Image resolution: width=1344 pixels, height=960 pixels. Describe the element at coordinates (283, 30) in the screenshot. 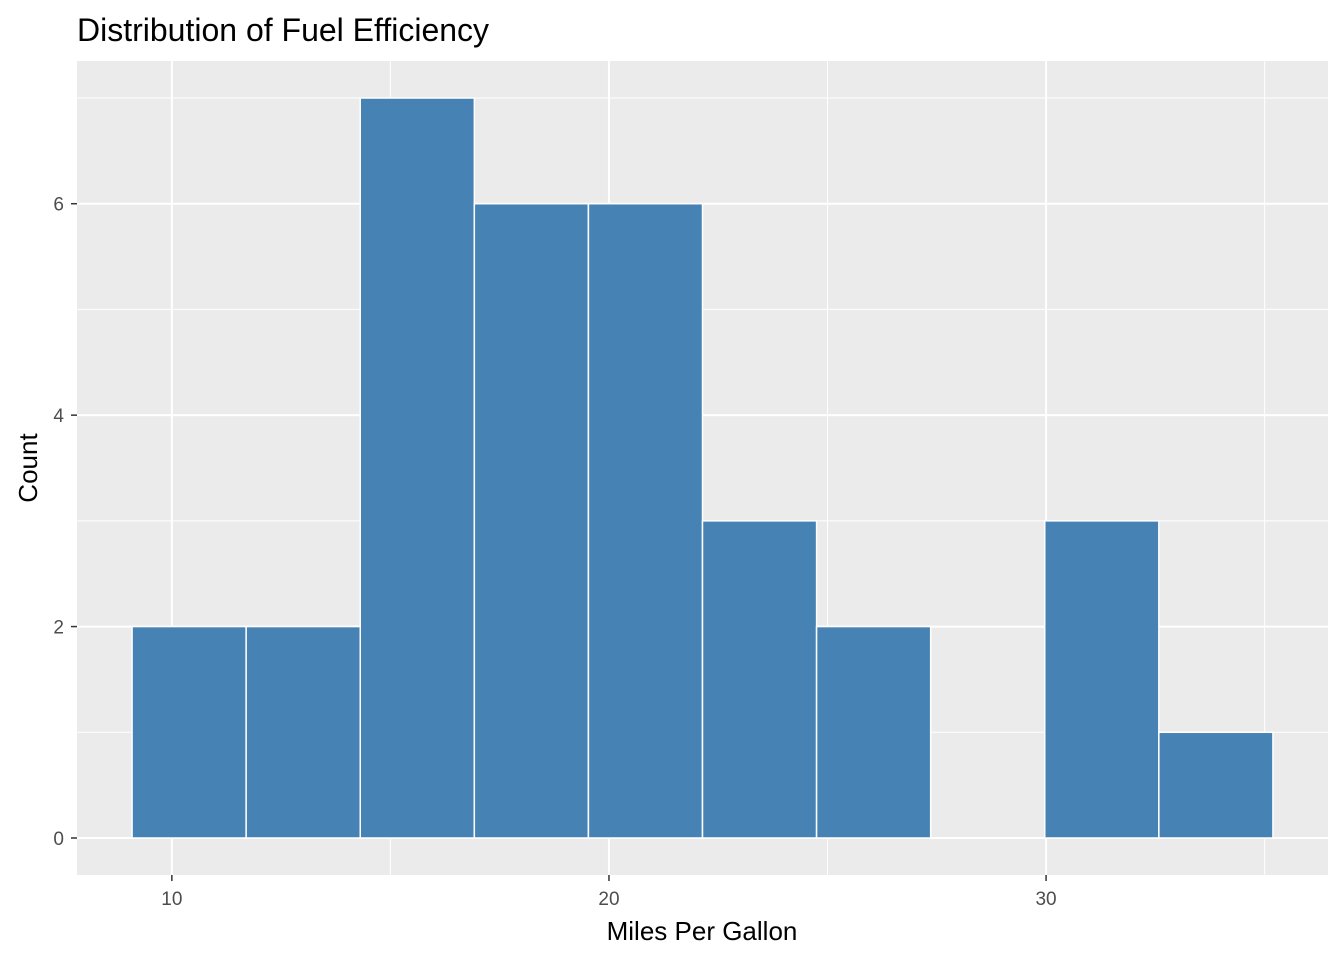

I see `chart-title: Distribution of Fuel Efficiency` at that location.